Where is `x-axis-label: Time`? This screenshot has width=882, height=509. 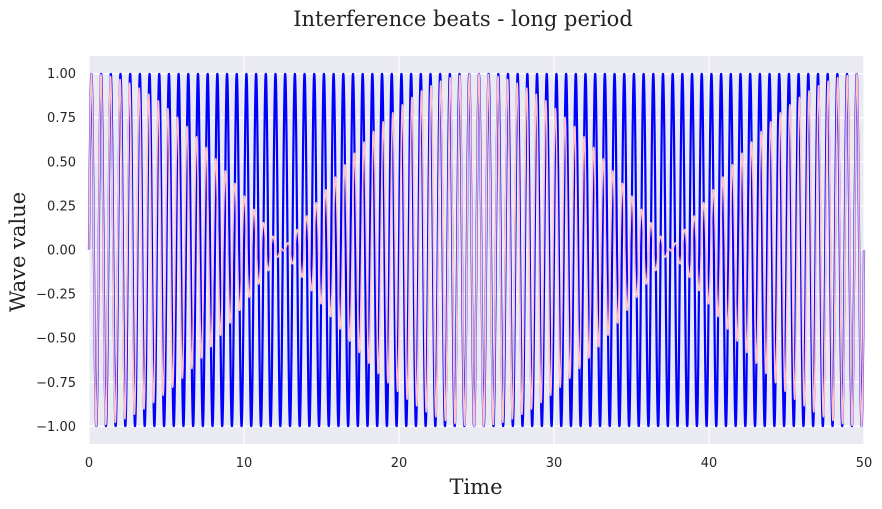
x-axis-label: Time is located at coordinates (475, 487).